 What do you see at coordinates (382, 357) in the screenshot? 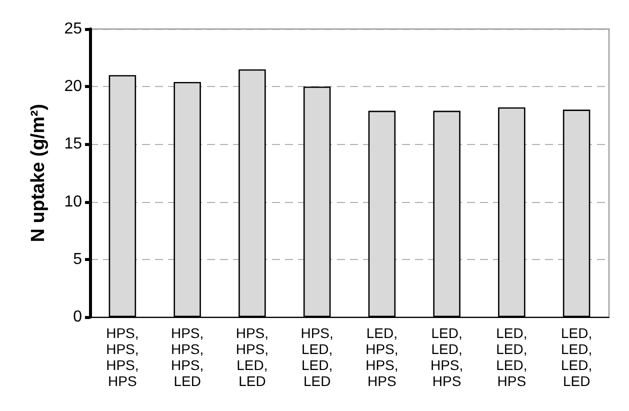
I see `x-tick-label: LED, HPS, HPS, HPS` at bounding box center [382, 357].